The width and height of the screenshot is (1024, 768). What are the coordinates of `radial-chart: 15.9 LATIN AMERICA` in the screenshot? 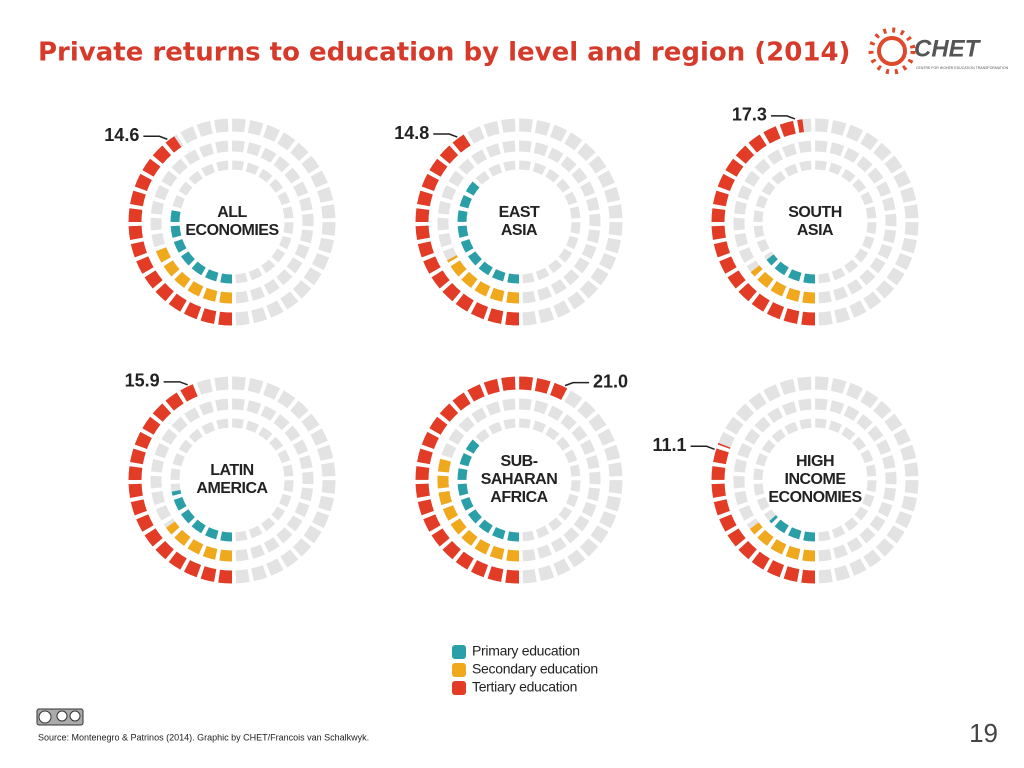 It's located at (230, 477).